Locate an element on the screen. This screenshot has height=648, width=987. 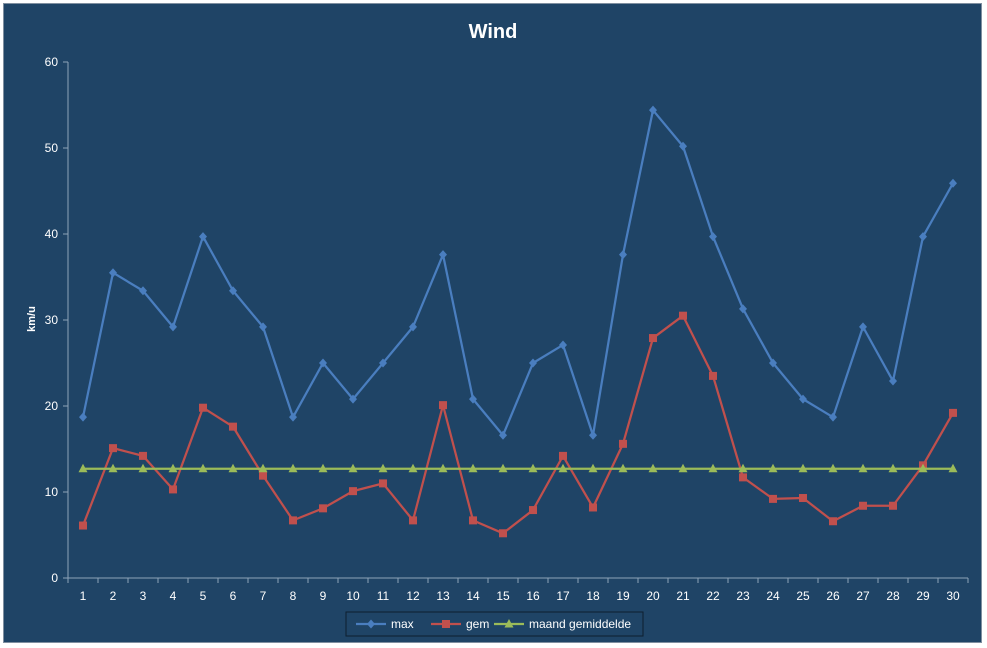
x-tick-label: 8 is located at coordinates (293, 596).